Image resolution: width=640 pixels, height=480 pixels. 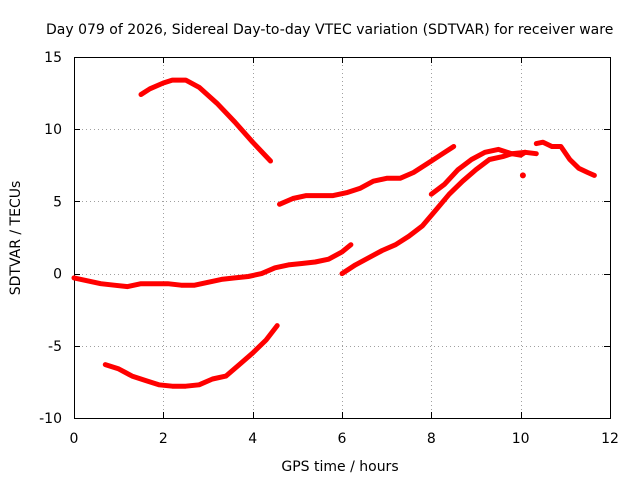 I want to click on x-axis-label: GPS time / hours, so click(x=339, y=467).